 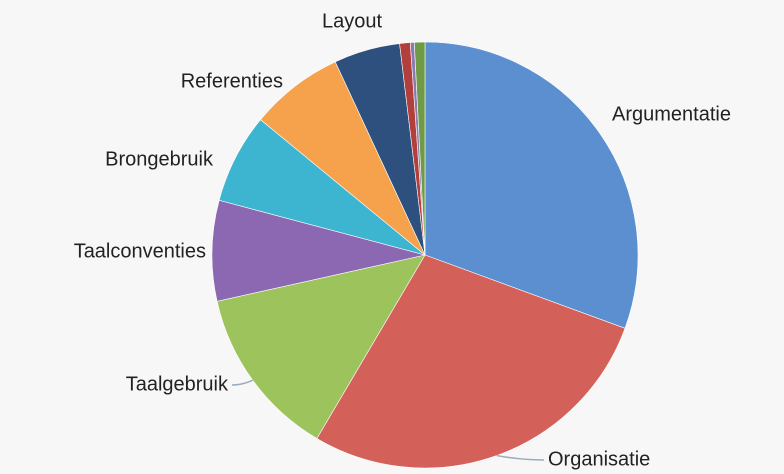 What do you see at coordinates (232, 81) in the screenshot?
I see `slice-label: Referenties` at bounding box center [232, 81].